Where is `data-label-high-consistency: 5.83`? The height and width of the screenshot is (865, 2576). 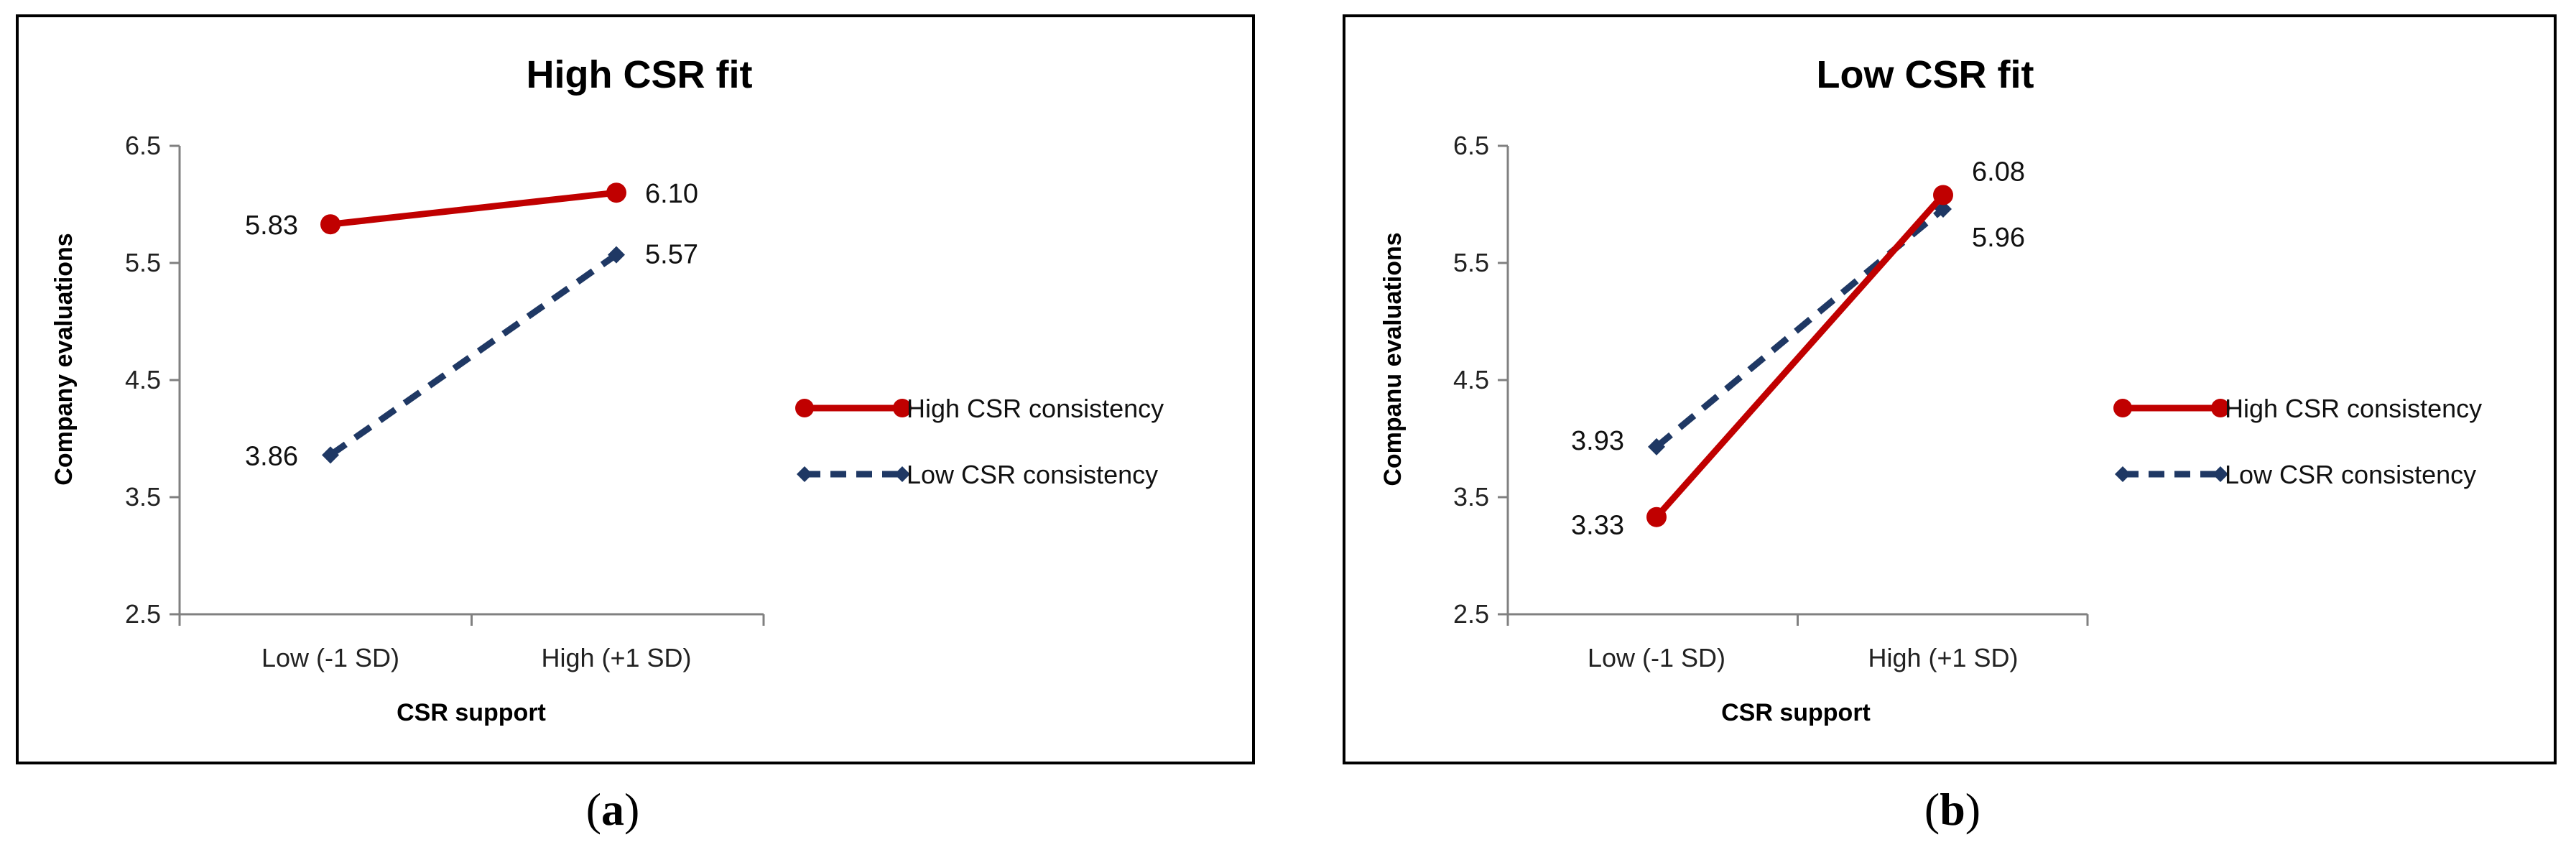 data-label-high-consistency: 5.83 is located at coordinates (271, 226).